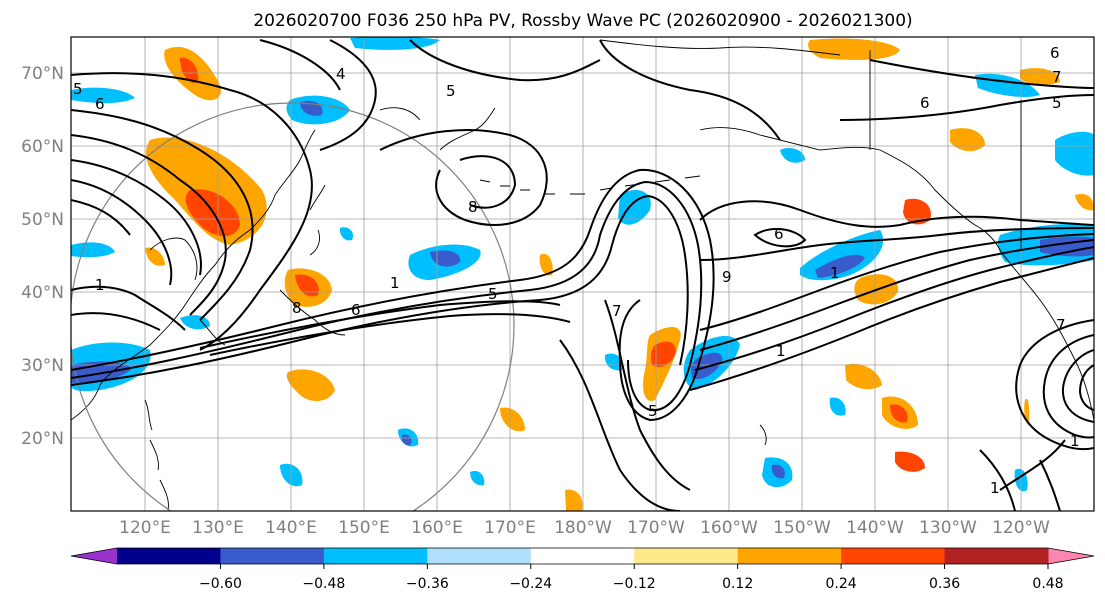  Describe the element at coordinates (94, 556) in the screenshot. I see `colorbar-extend-min` at that location.